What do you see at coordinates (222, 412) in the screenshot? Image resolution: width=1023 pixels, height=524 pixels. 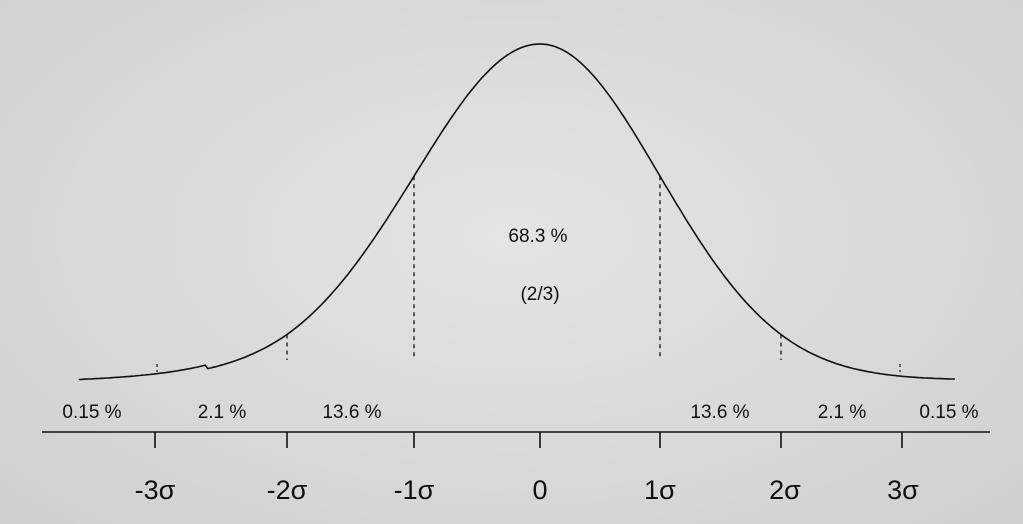 I see `percent-label-left-2sigma: 2.1 %` at bounding box center [222, 412].